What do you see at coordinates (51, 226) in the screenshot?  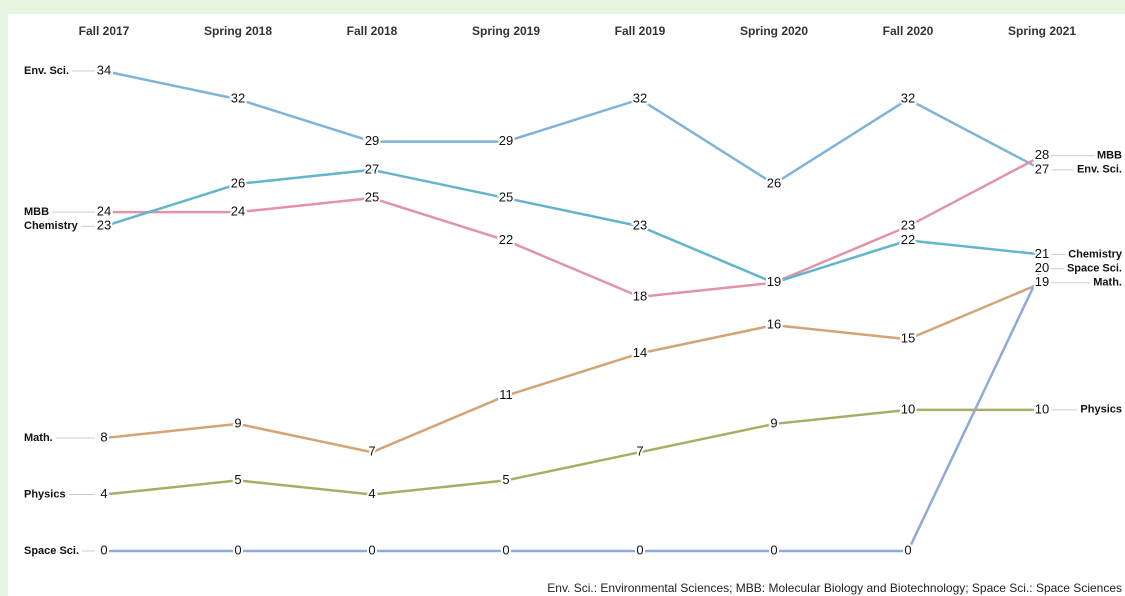 I see `series-name-left: Chemistry` at bounding box center [51, 226].